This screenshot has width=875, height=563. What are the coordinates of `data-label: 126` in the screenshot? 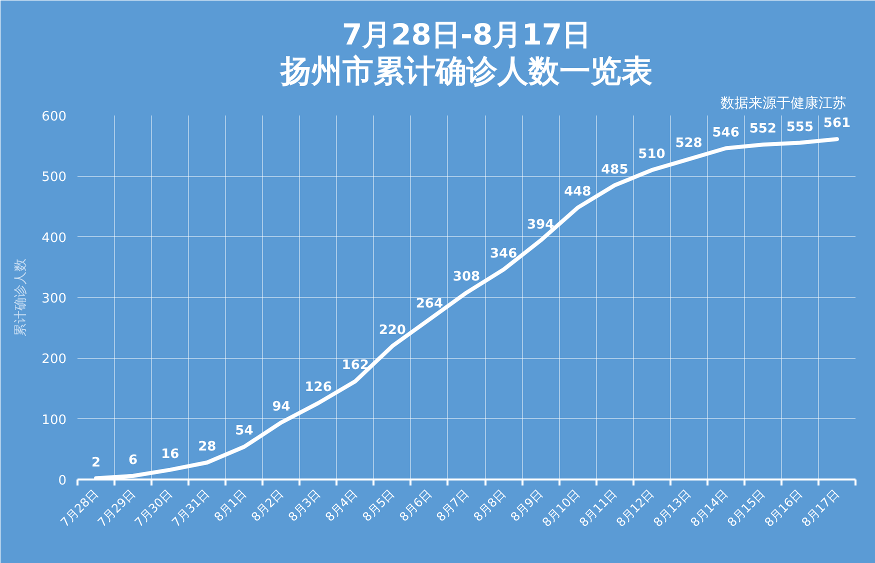 It's located at (318, 388).